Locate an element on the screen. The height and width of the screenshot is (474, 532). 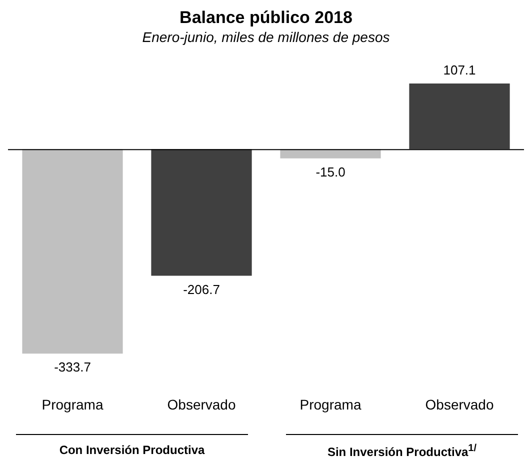
data-label: -333.7 is located at coordinates (72, 367).